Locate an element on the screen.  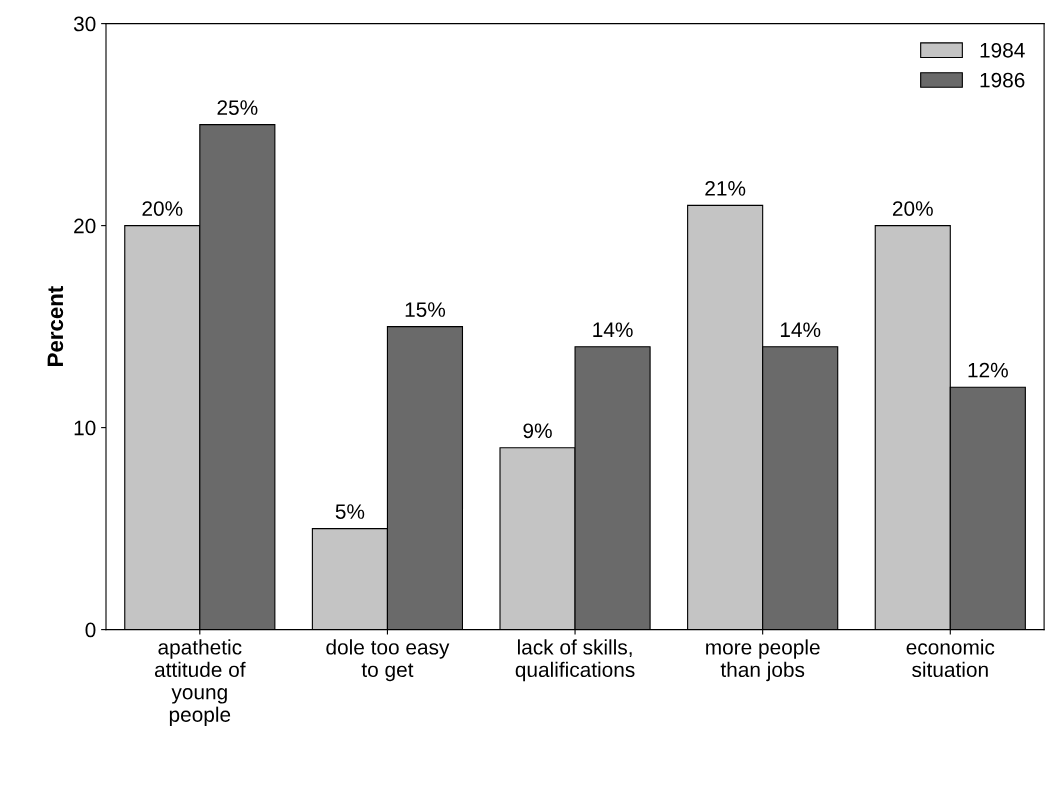
data-label: 25% is located at coordinates (237, 107).